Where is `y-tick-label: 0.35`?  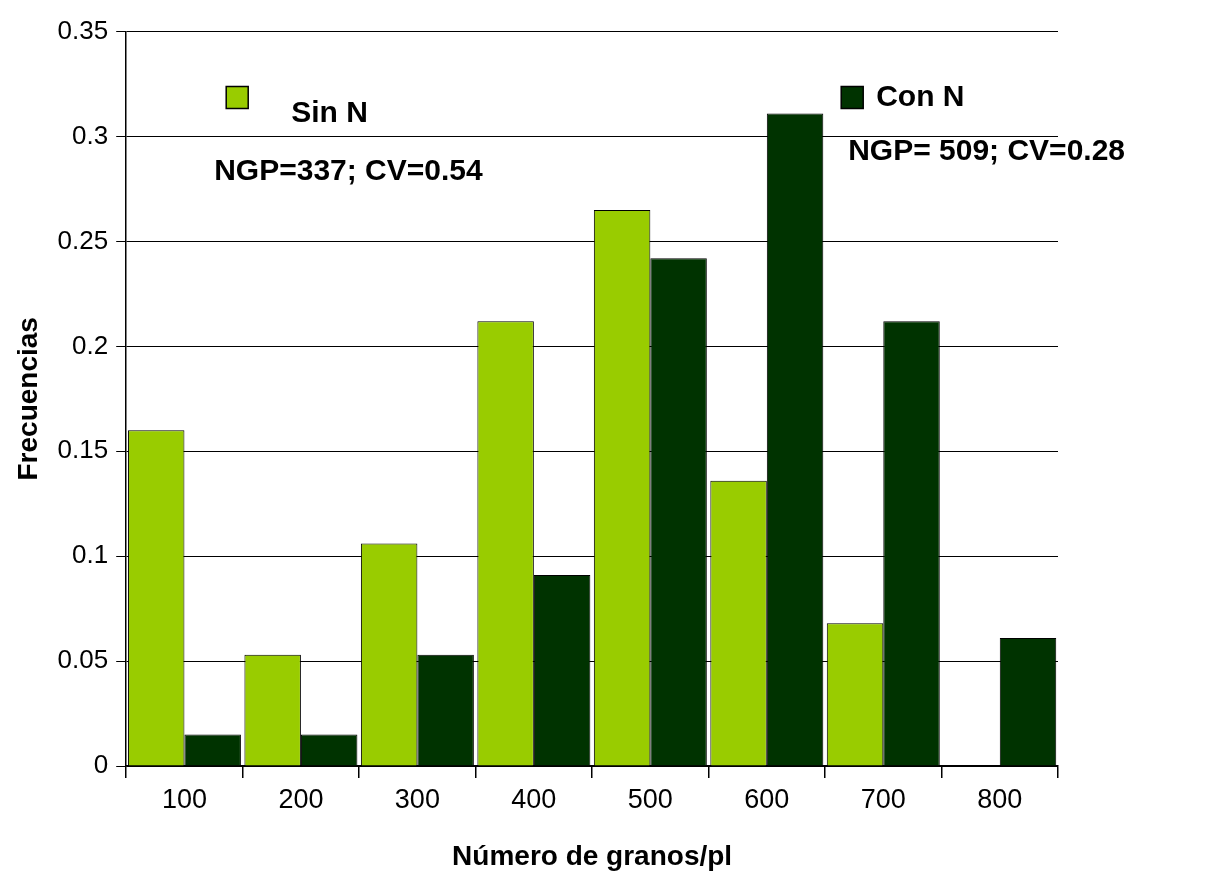
y-tick-label: 0.35 is located at coordinates (83, 29).